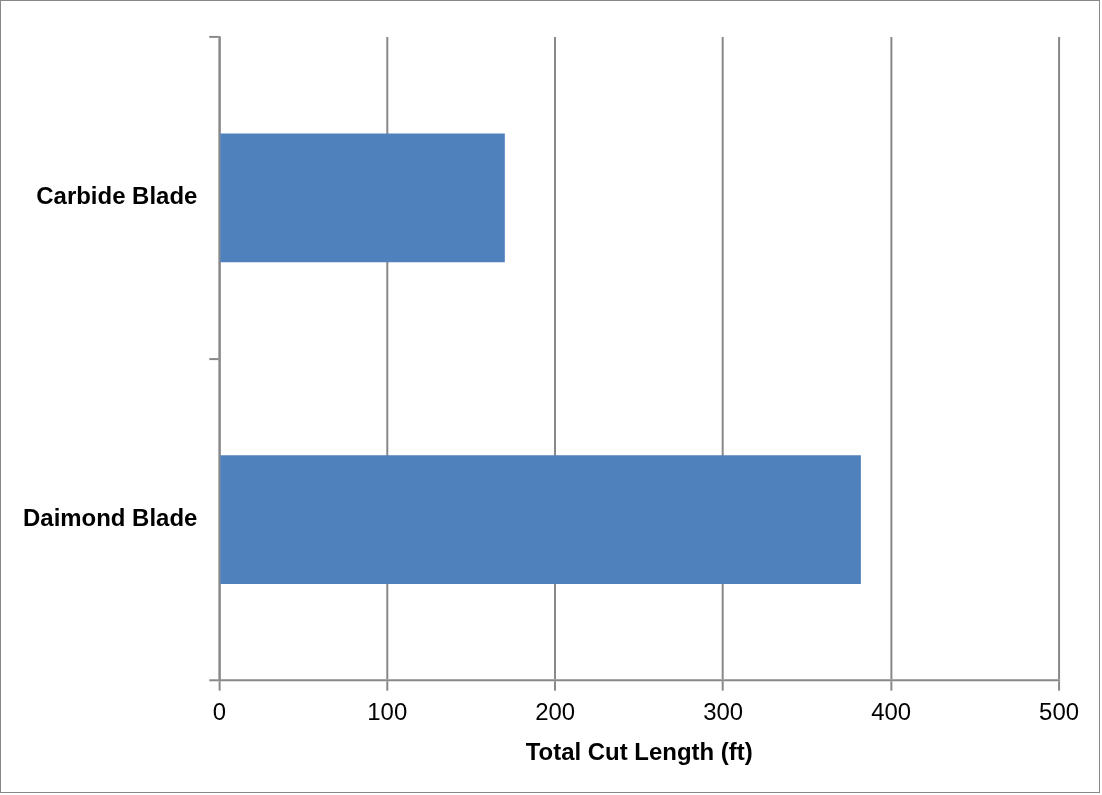 The width and height of the screenshot is (1102, 795). What do you see at coordinates (891, 711) in the screenshot?
I see `x-tick-label: 400` at bounding box center [891, 711].